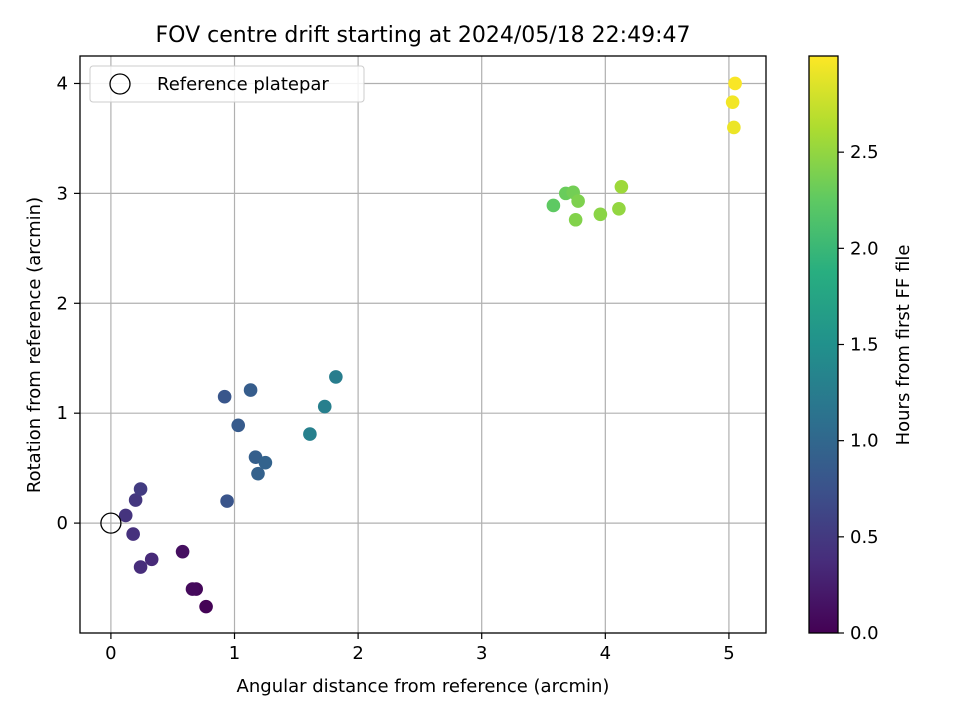 This screenshot has height=720, width=960. I want to click on y-tick-label: 1, so click(62, 413).